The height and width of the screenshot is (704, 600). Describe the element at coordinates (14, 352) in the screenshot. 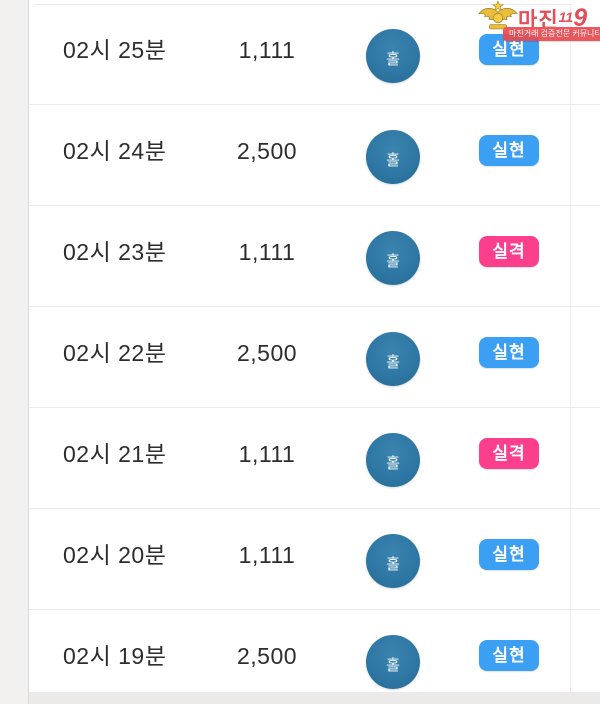

I see `page-left-gutter` at that location.